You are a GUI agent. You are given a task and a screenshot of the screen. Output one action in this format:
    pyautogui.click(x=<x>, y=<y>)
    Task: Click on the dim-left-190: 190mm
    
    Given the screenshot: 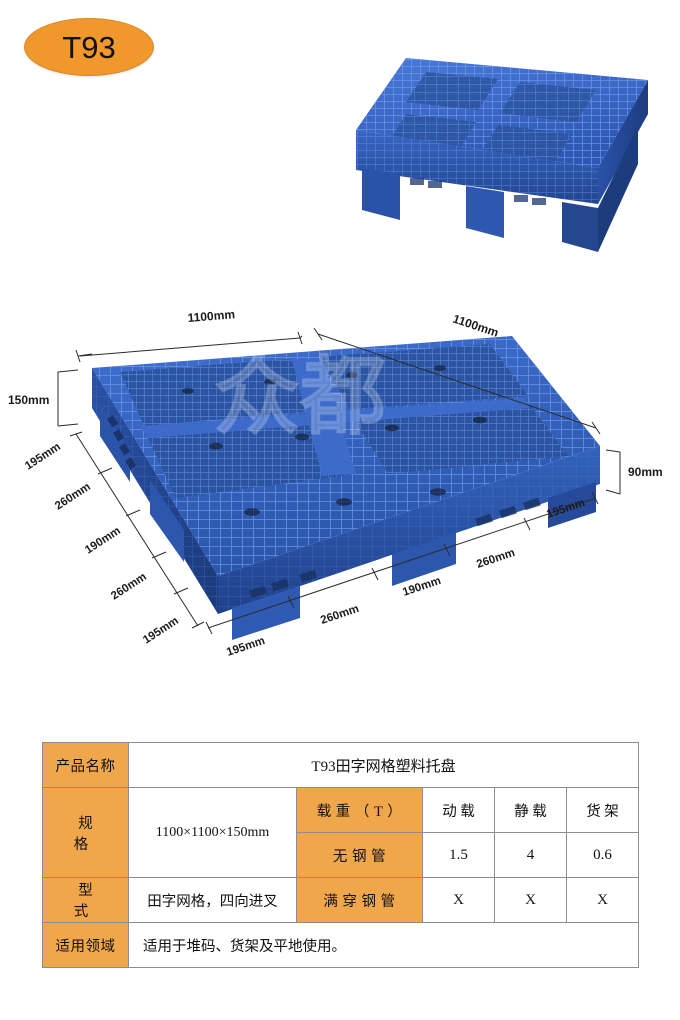 What is the action you would take?
    pyautogui.click(x=103, y=541)
    